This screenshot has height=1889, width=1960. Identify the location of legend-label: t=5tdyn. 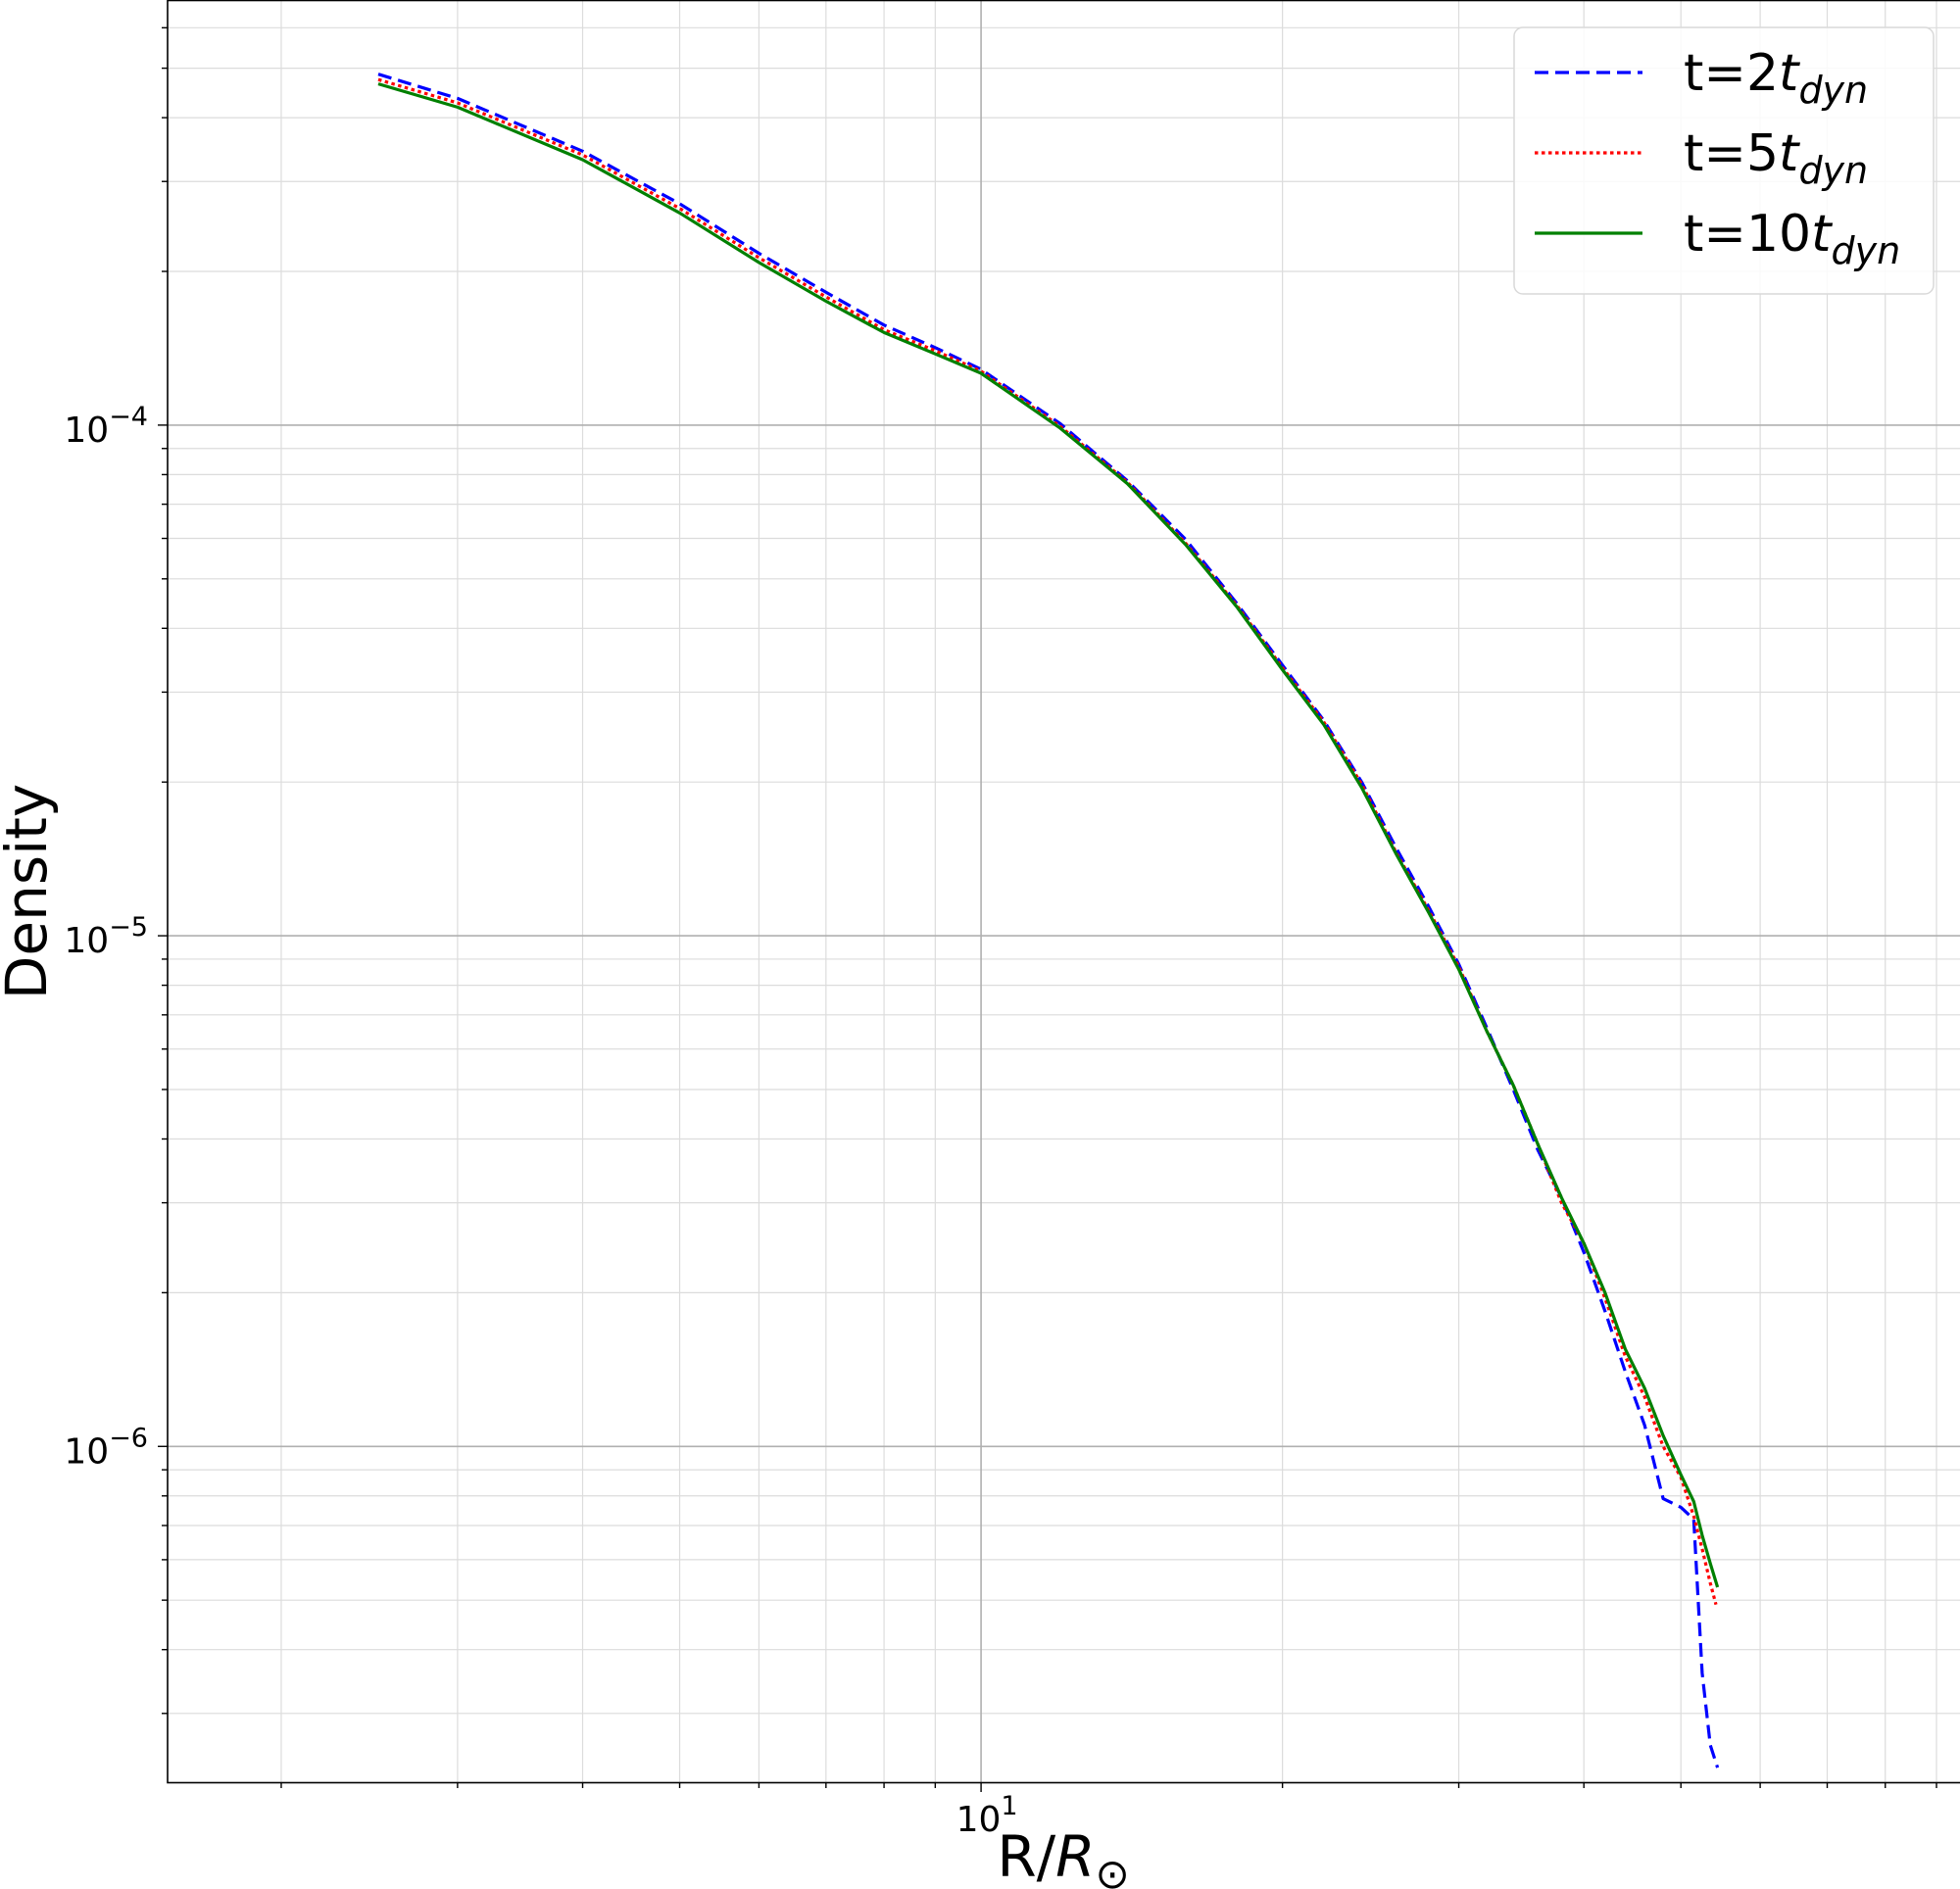
(1776, 158).